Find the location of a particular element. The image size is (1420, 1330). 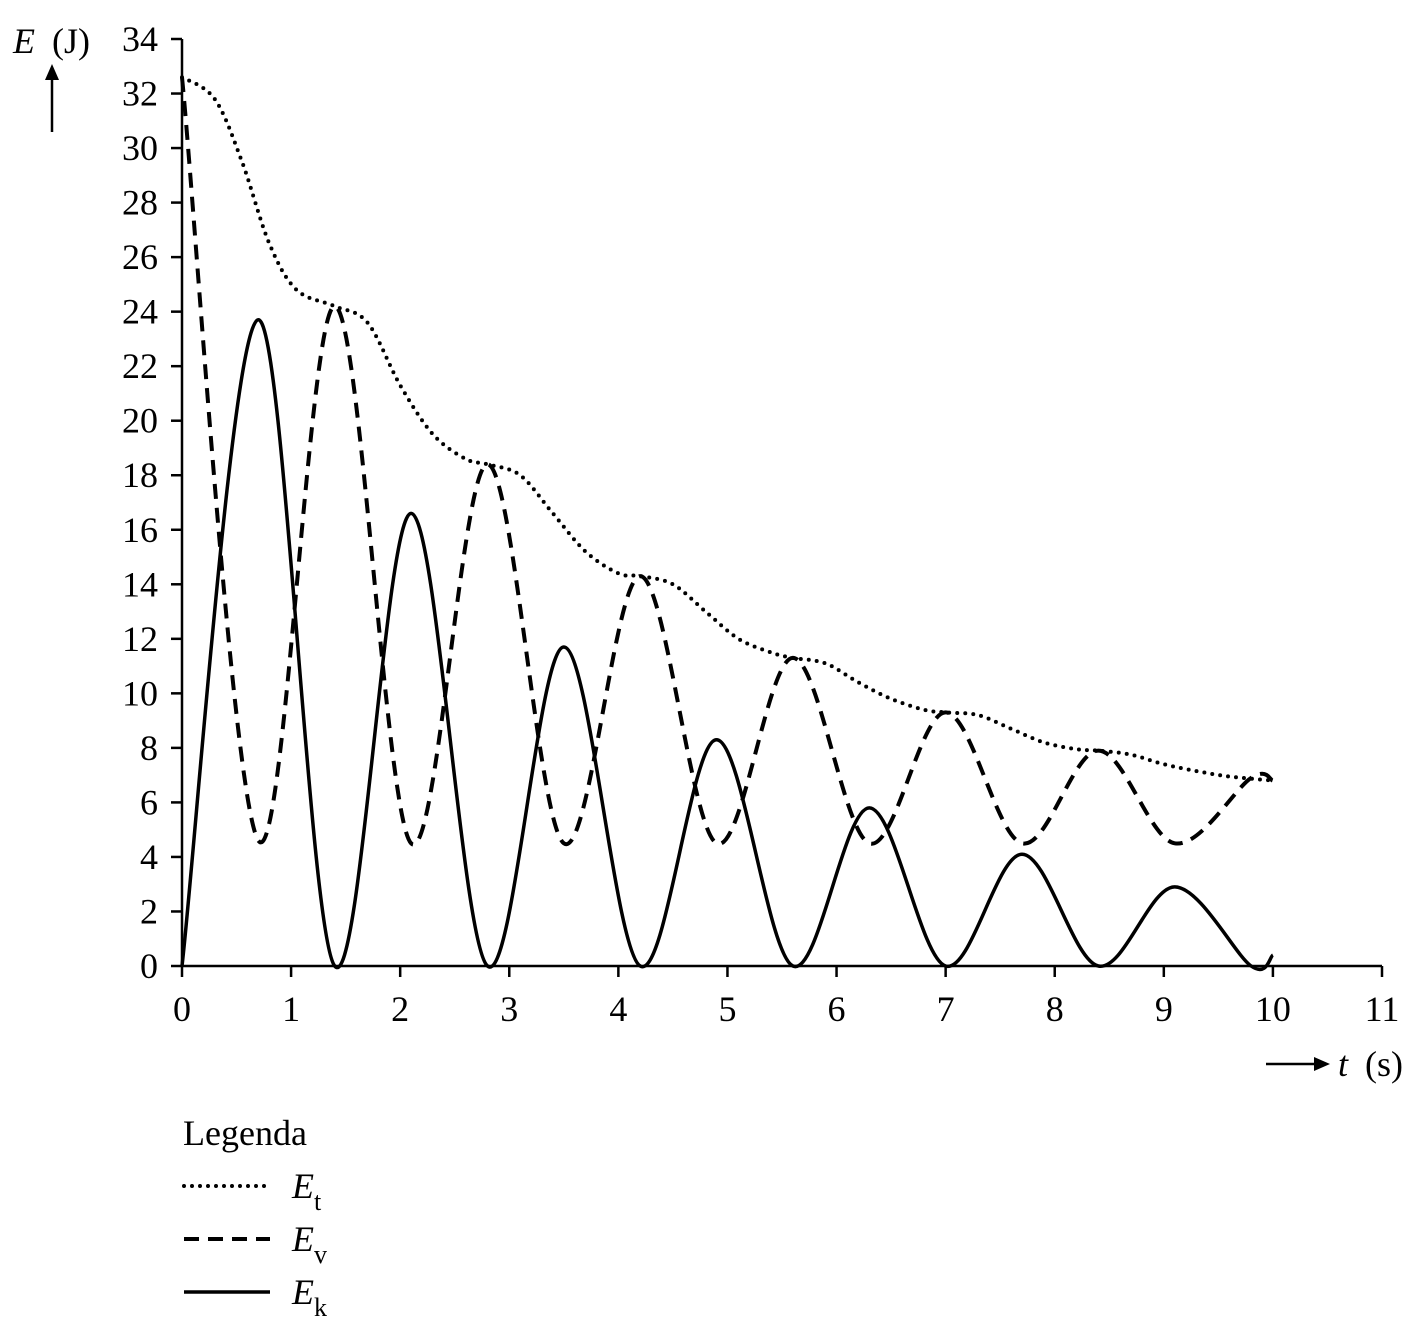

y-axis-arrow-head is located at coordinates (52, 72).